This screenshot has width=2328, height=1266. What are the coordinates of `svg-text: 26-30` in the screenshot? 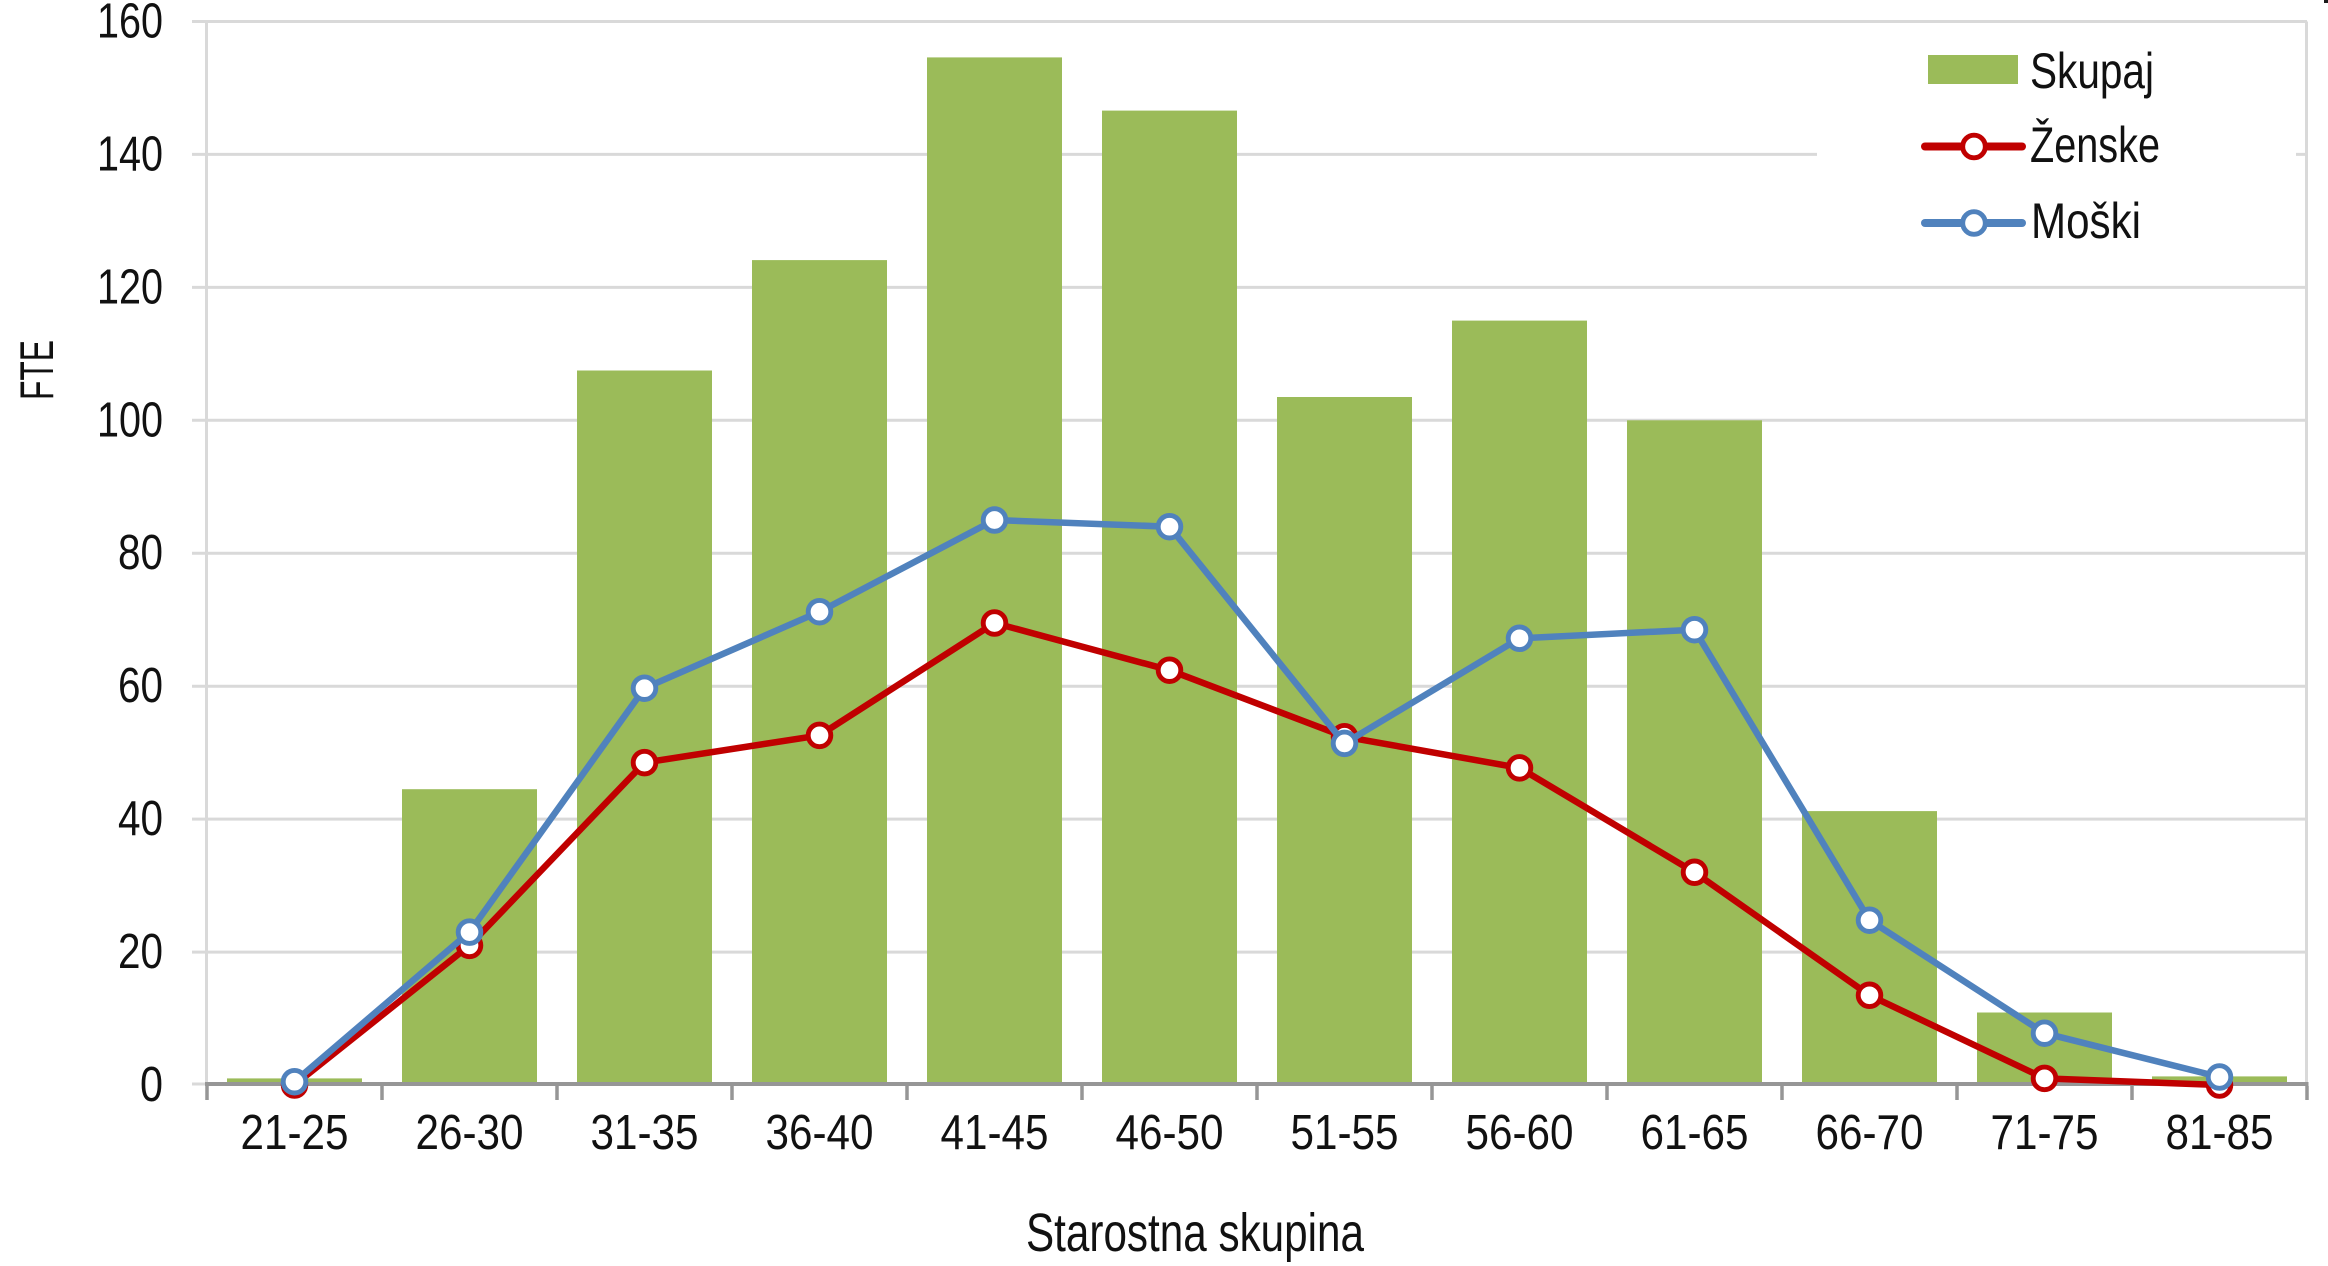 It's located at (470, 1133).